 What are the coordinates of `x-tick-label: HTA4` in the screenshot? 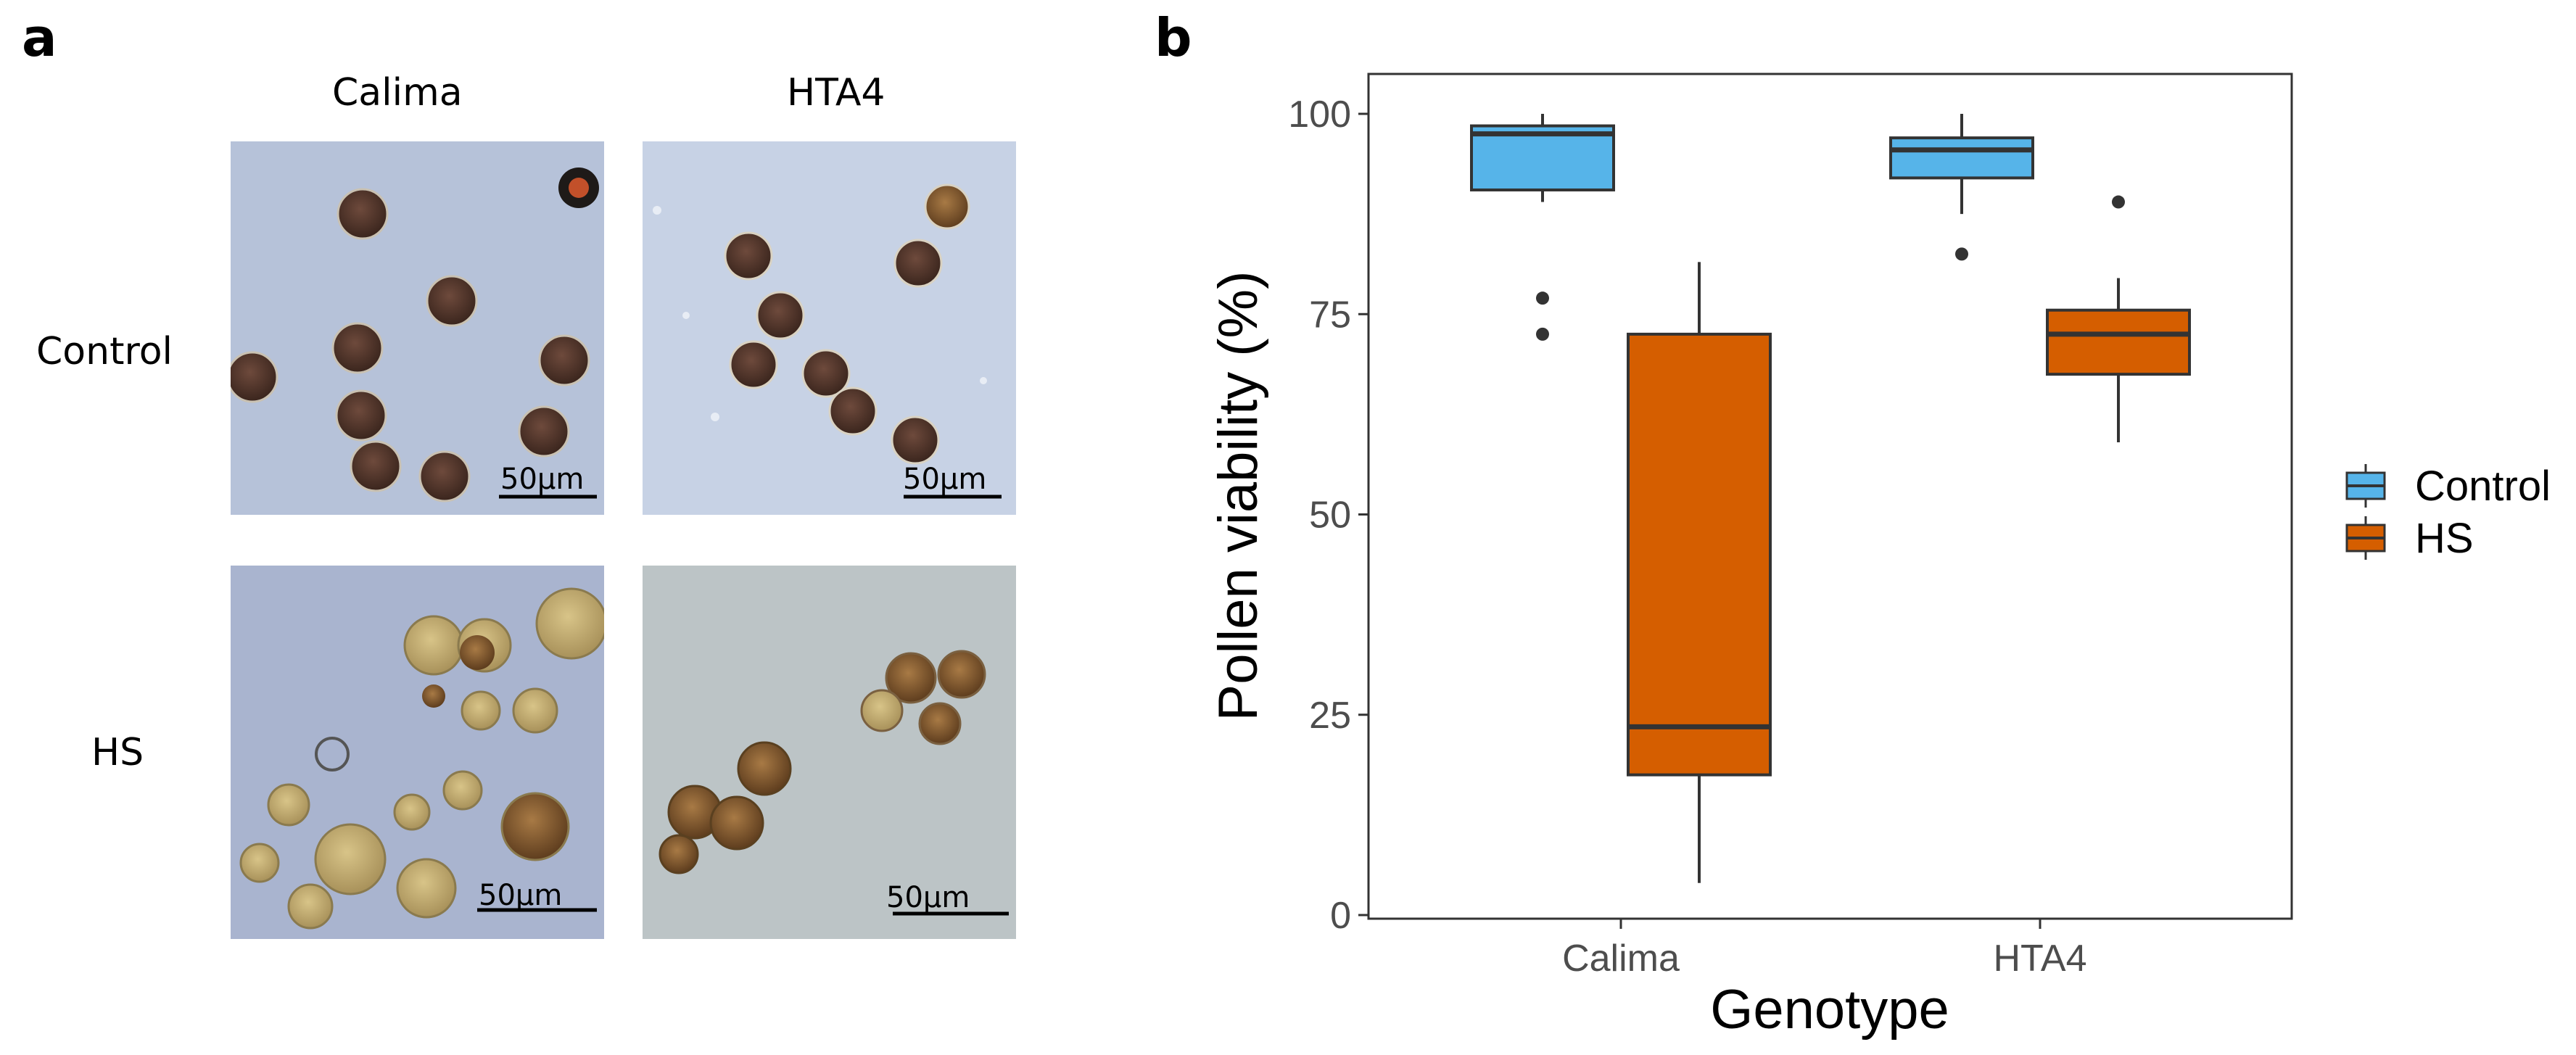 It's located at (2040, 959).